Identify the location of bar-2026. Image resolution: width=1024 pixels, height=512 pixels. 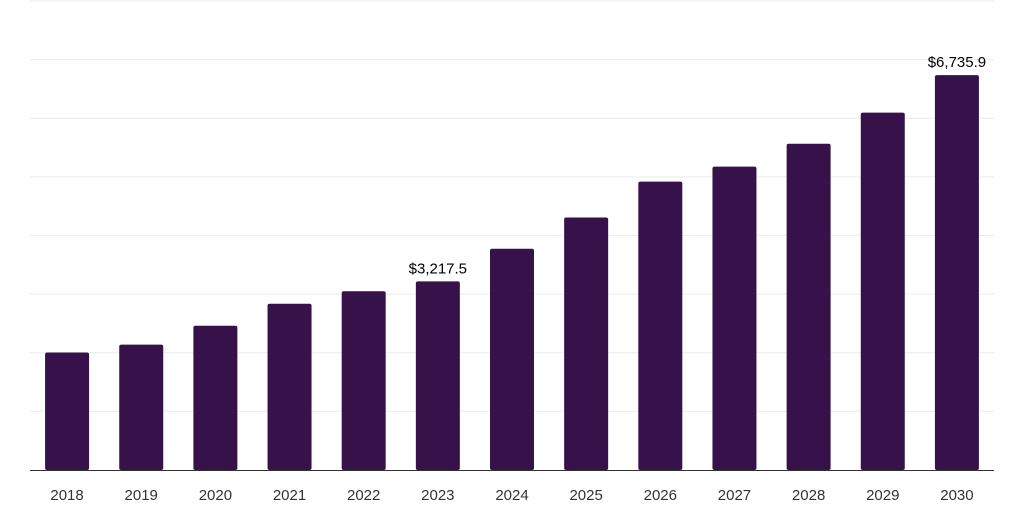
(660, 325).